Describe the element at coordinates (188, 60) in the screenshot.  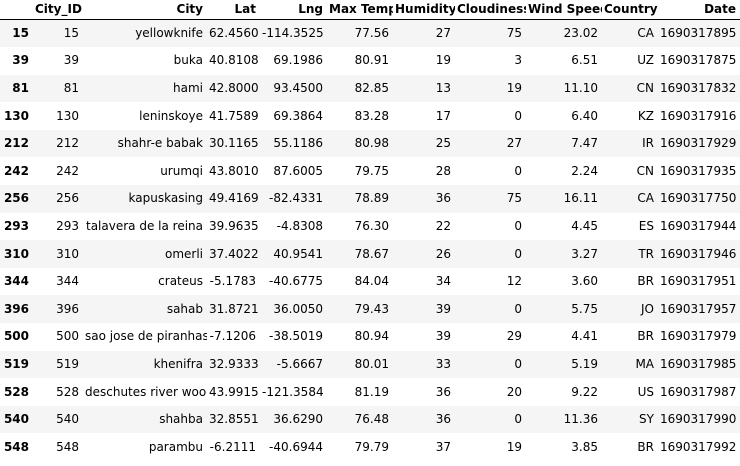
I see `cell-city: buka` at that location.